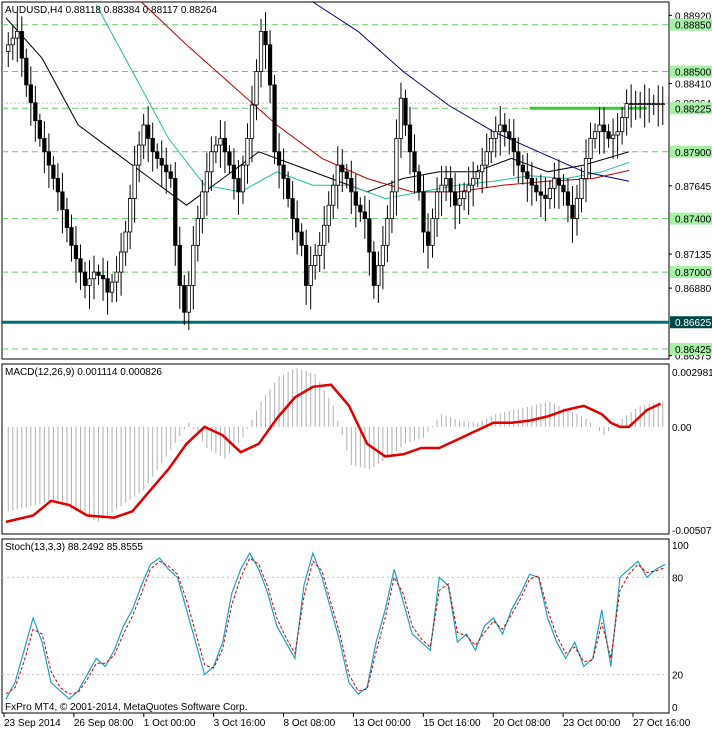  What do you see at coordinates (675, 708) in the screenshot?
I see `stoch-y-tick-label: 0` at bounding box center [675, 708].